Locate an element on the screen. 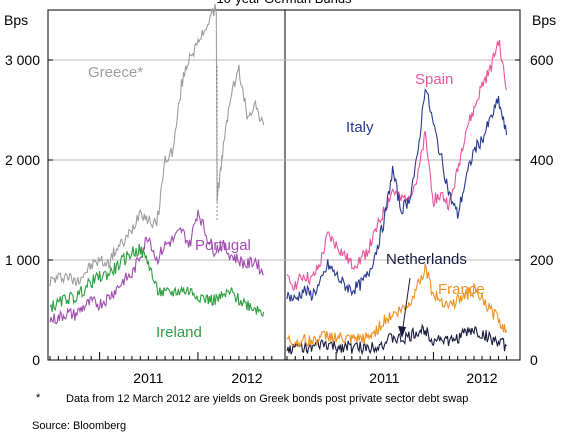 This screenshot has width=568, height=440. footnote-star: * is located at coordinates (38, 398).